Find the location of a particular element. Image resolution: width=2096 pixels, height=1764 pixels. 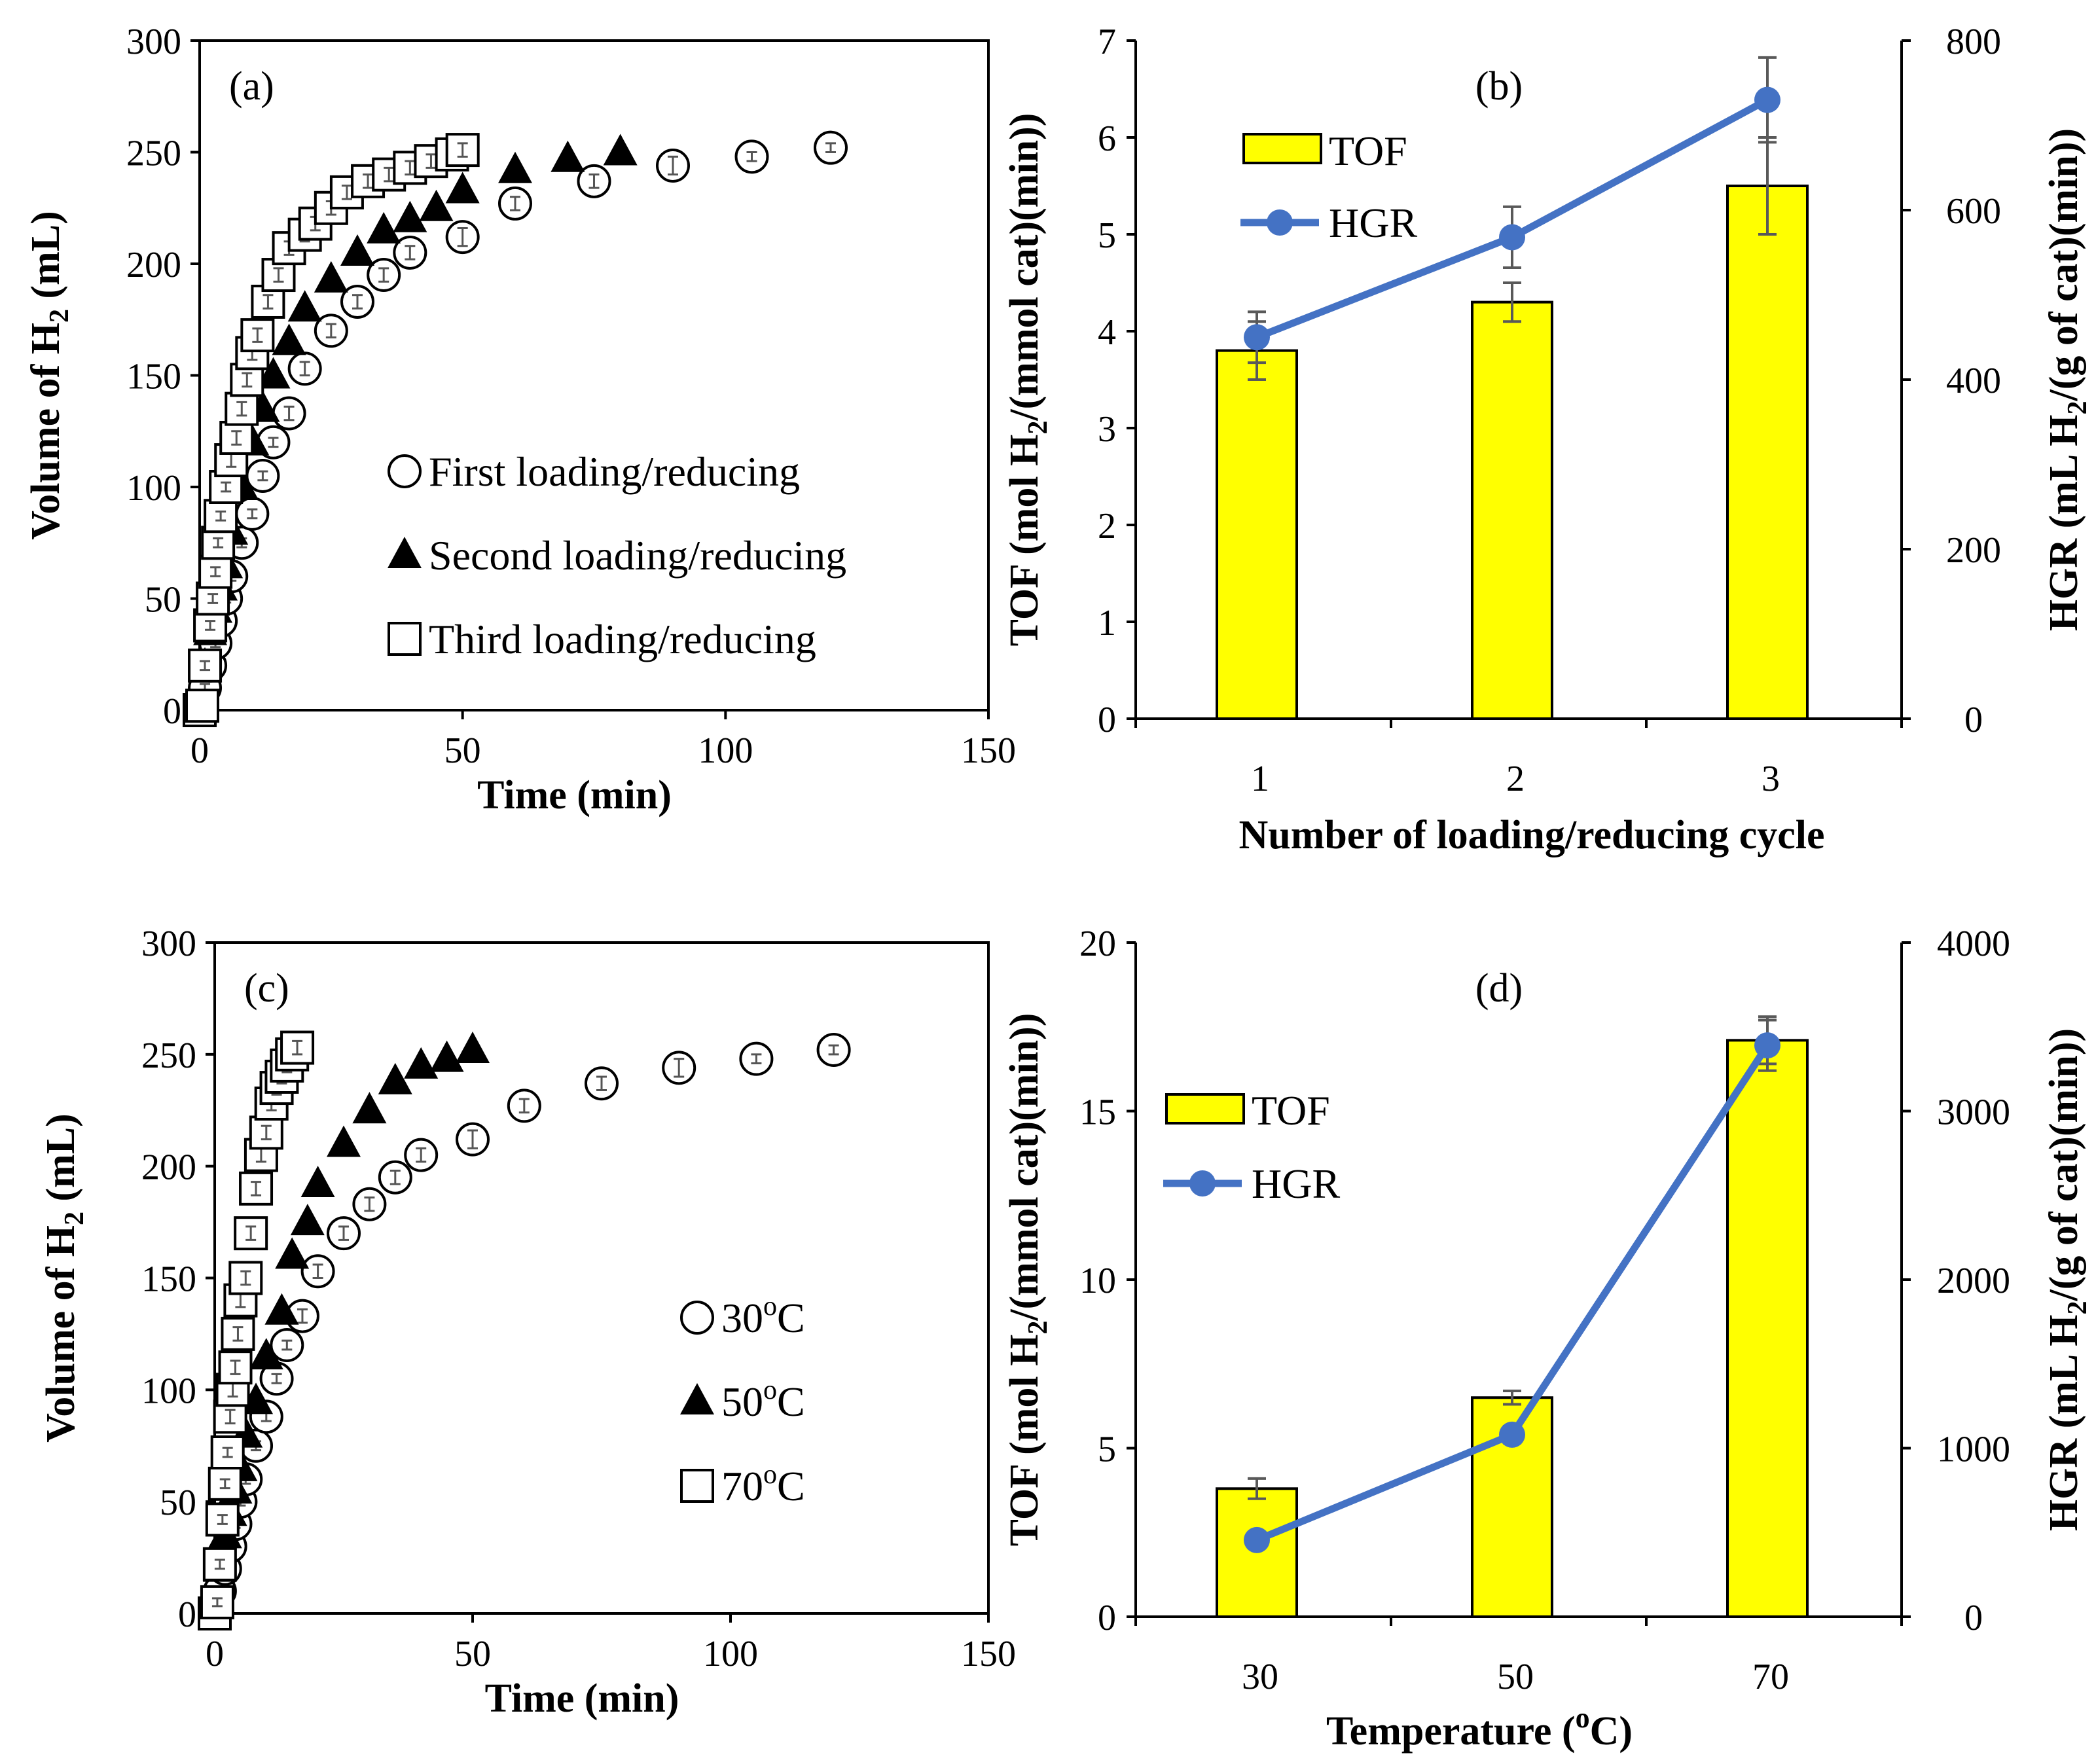

x-axis-label: Number of loading/reducing cycle is located at coordinates (1532, 835).